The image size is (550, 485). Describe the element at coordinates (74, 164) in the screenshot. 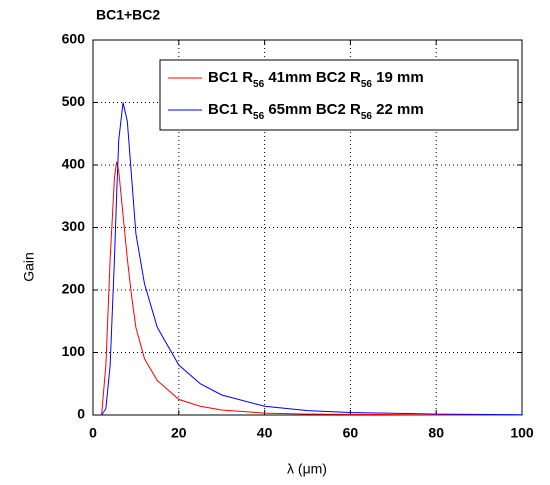

I see `y-tick-label: 400` at that location.